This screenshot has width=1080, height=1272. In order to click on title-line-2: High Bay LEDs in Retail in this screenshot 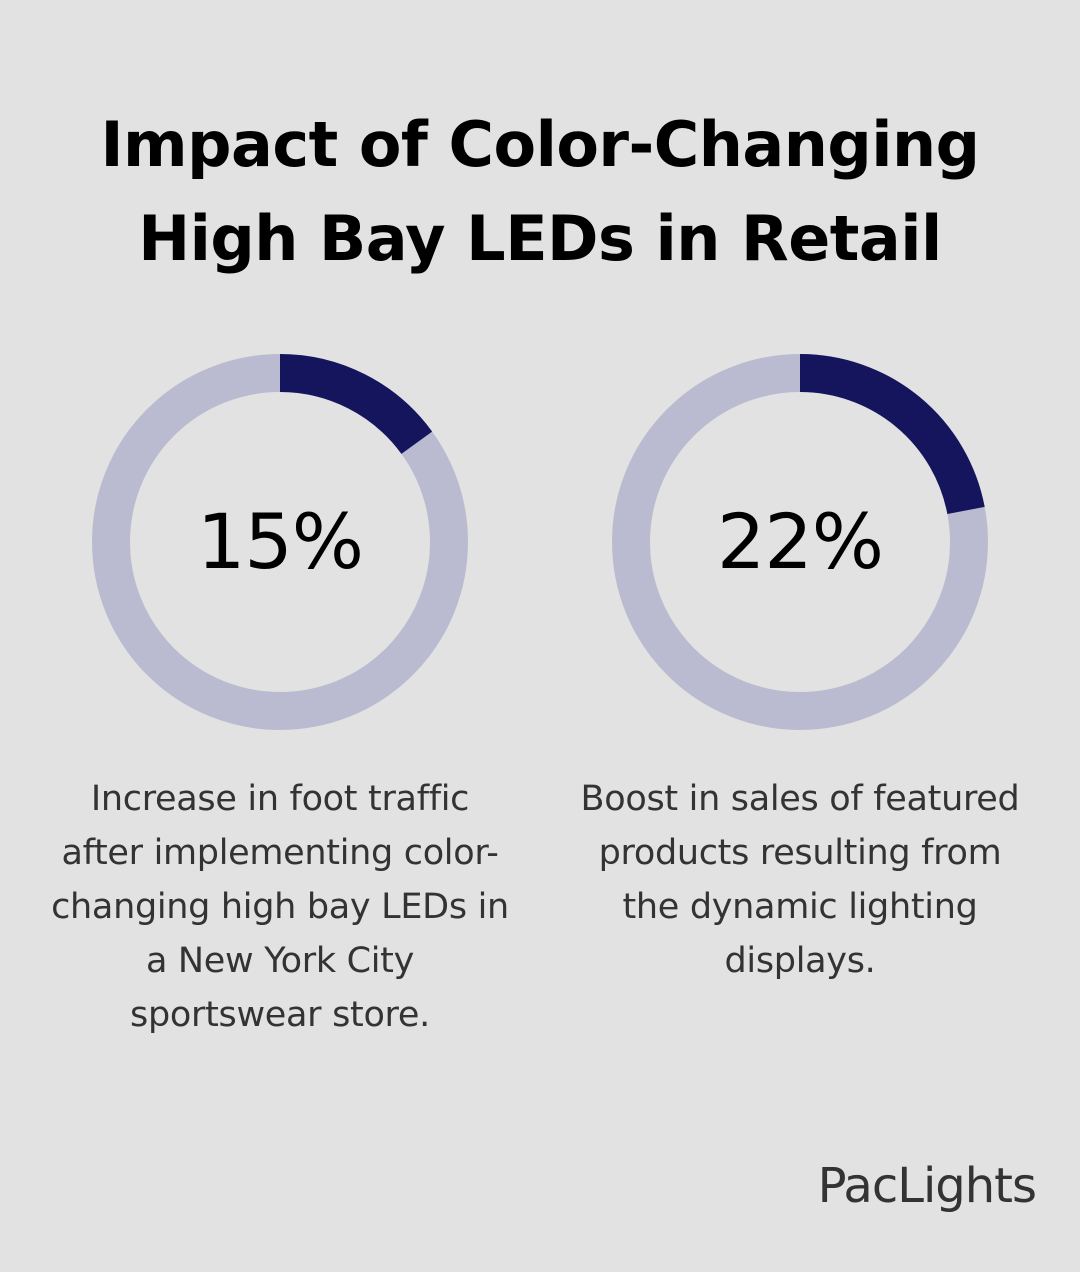, I will do `click(540, 238)`.